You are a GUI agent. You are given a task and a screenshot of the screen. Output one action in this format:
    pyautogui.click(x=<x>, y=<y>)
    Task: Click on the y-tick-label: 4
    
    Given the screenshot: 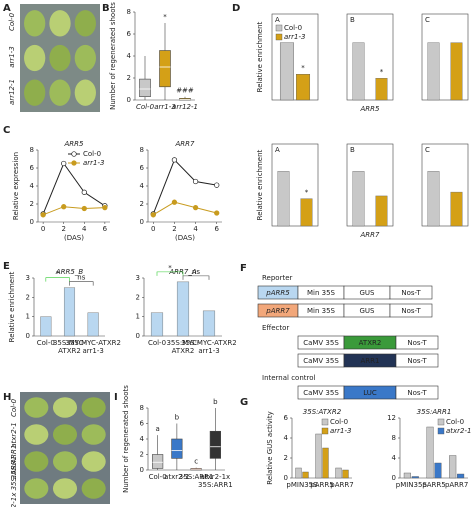 What is the action you would take?
    pyautogui.click(x=129, y=56)
    